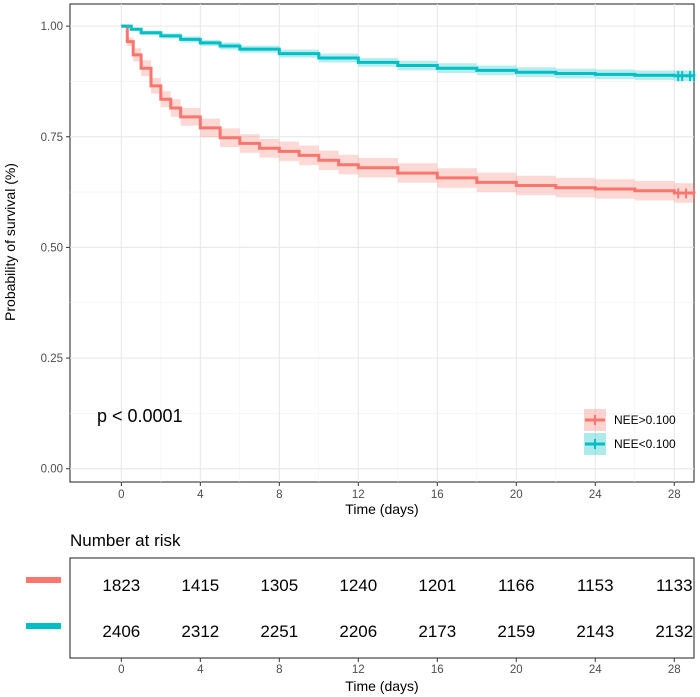  Describe the element at coordinates (279, 585) in the screenshot. I see `risk-count: 1305` at that location.